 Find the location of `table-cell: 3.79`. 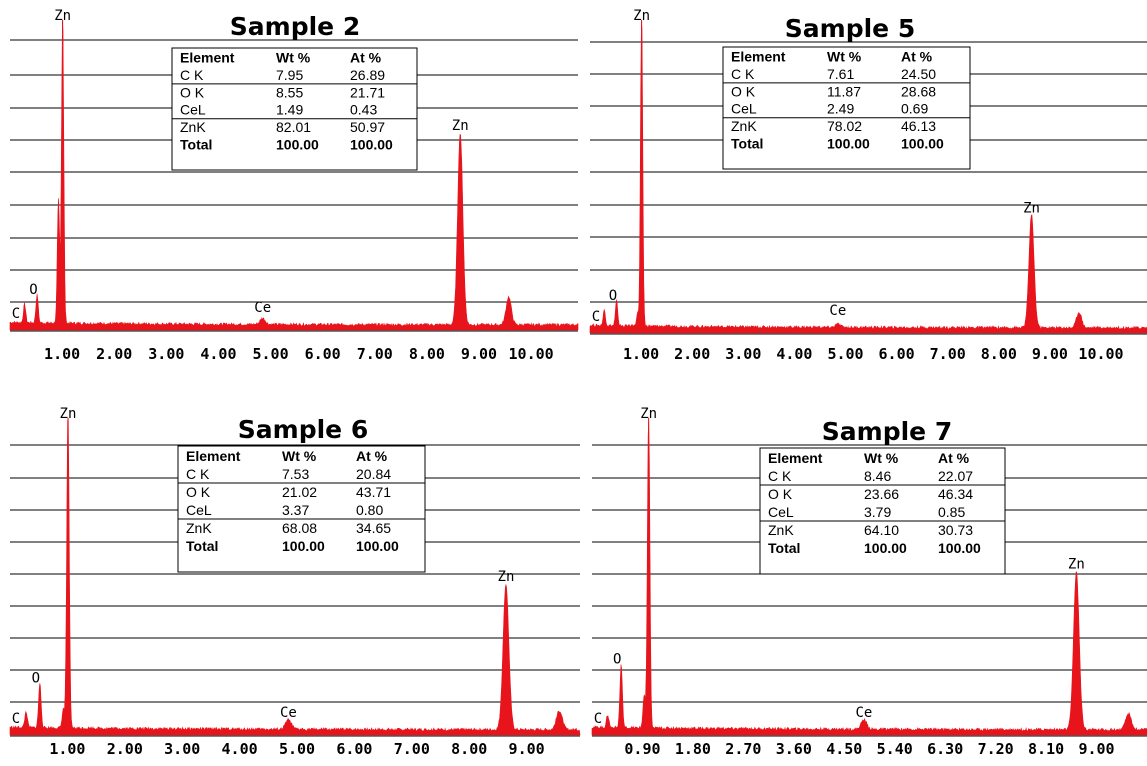

table-cell: 3.79 is located at coordinates (877, 512).